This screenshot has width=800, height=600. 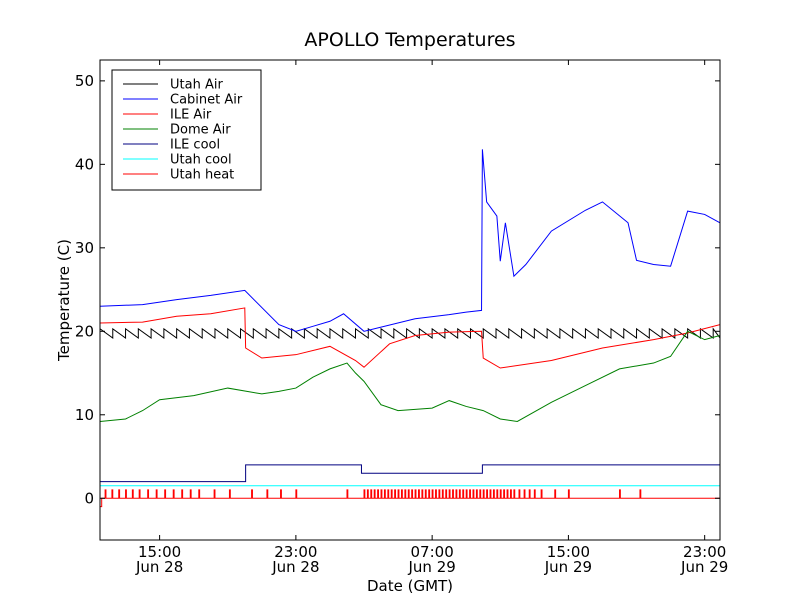 What do you see at coordinates (196, 85) in the screenshot?
I see `legend-label-utah-air: Utah Air` at bounding box center [196, 85].